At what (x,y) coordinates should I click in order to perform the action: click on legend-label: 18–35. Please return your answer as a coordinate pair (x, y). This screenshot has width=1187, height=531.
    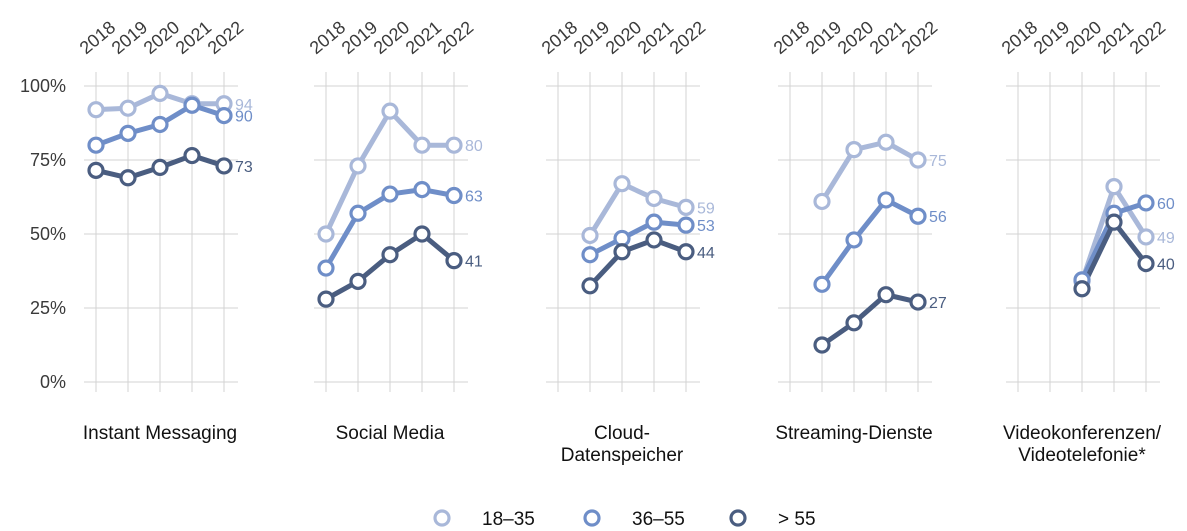
    Looking at the image, I should click on (508, 519).